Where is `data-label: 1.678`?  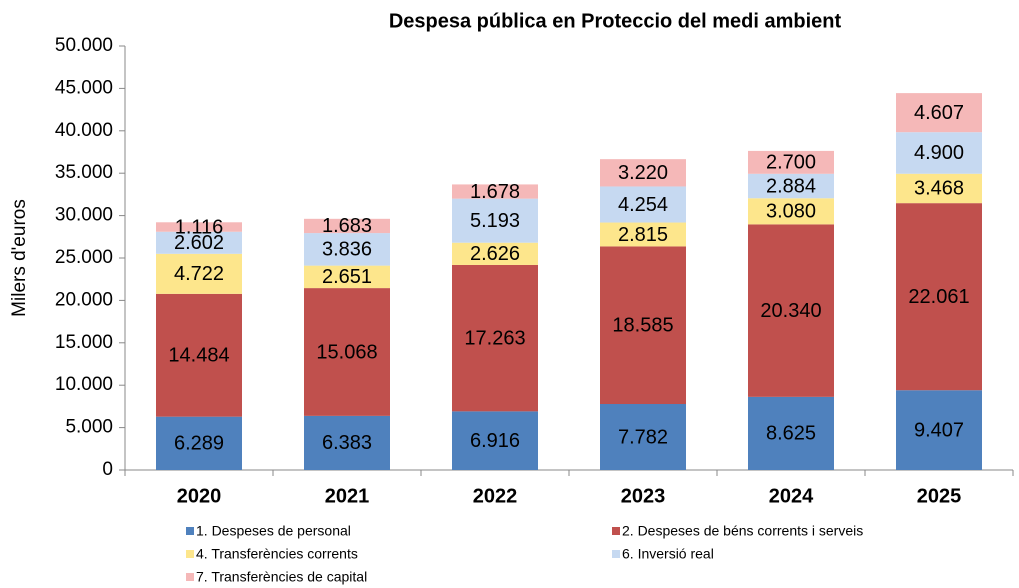 data-label: 1.678 is located at coordinates (495, 192).